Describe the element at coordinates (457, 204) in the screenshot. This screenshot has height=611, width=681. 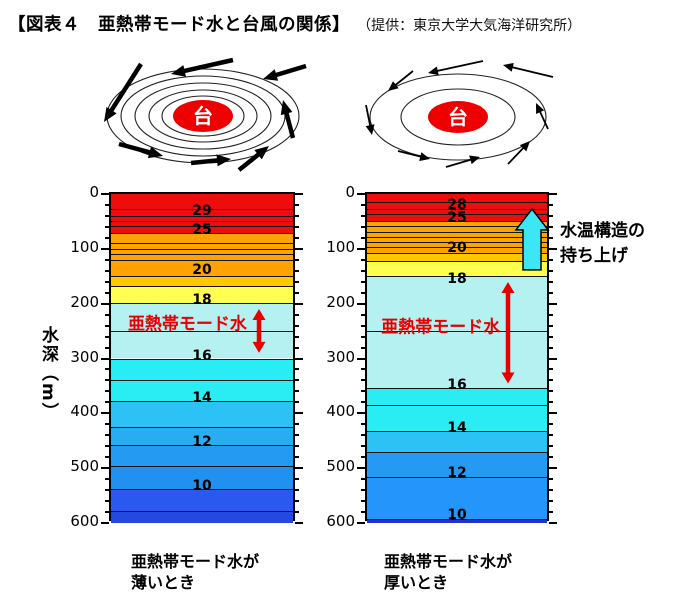
I see `isotherm-label: 28` at that location.